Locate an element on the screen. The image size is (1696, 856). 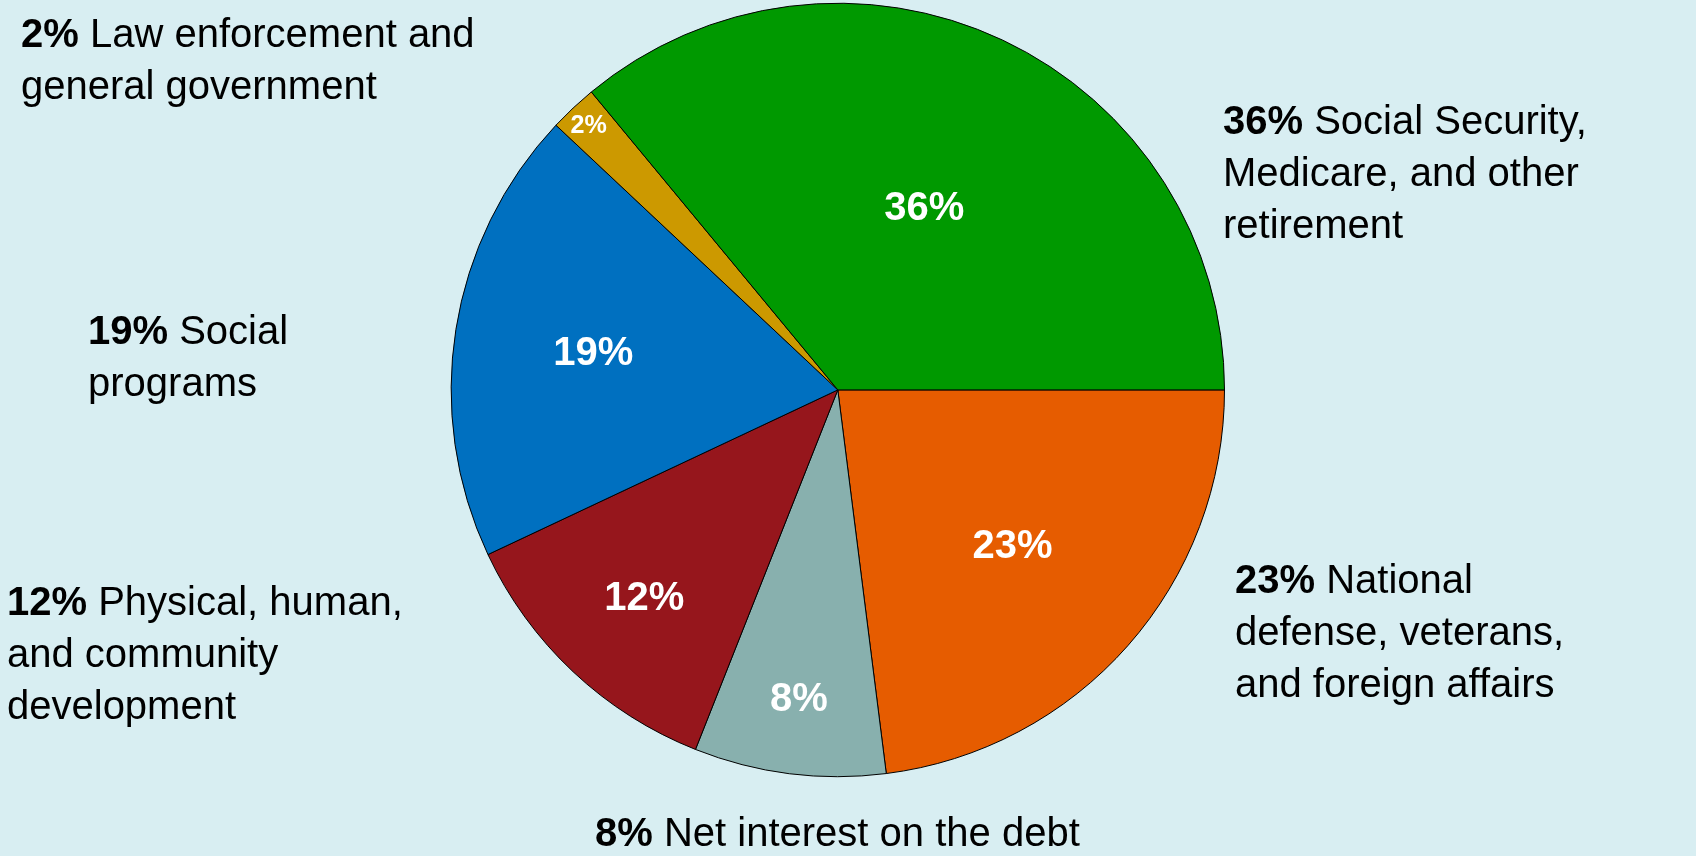
text: 19% is located at coordinates (128, 330).